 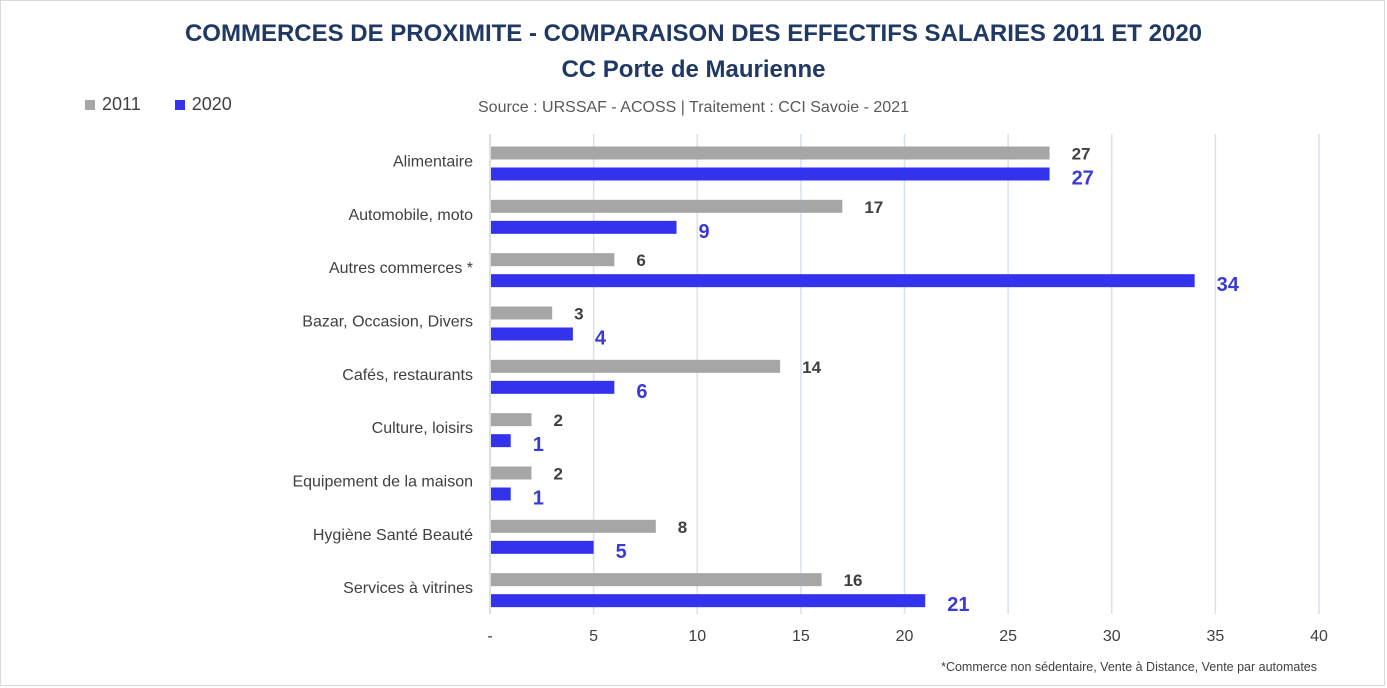 I want to click on legend-label-2020: 2020, so click(x=211, y=104).